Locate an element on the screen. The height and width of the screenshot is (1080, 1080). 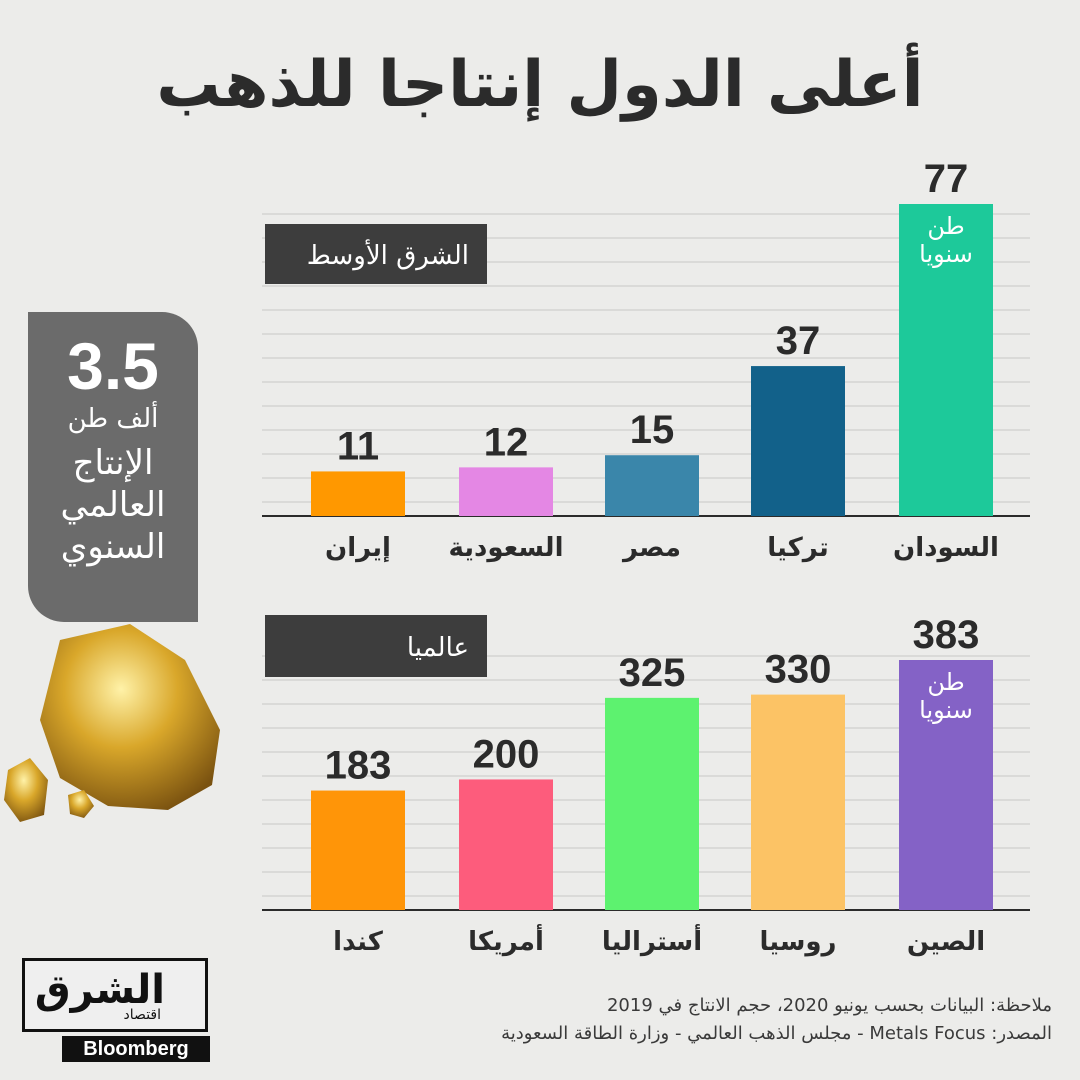
annual-production-description: الإنتاج العالمي السنوي is located at coordinates (113, 505).